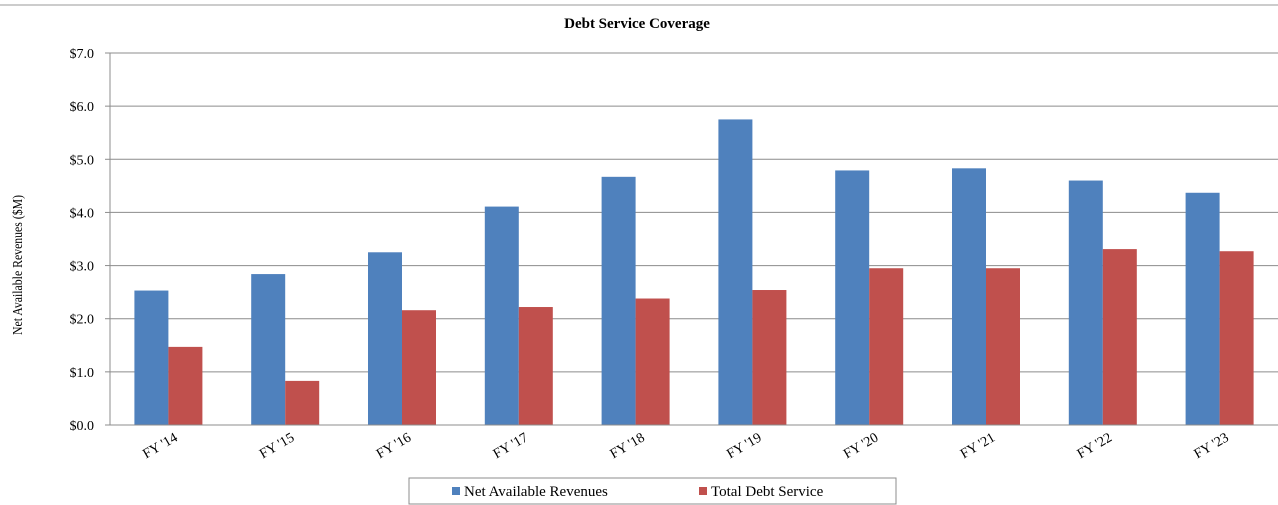  Describe the element at coordinates (82, 320) in the screenshot. I see `y-tick-label: $2.0` at that location.